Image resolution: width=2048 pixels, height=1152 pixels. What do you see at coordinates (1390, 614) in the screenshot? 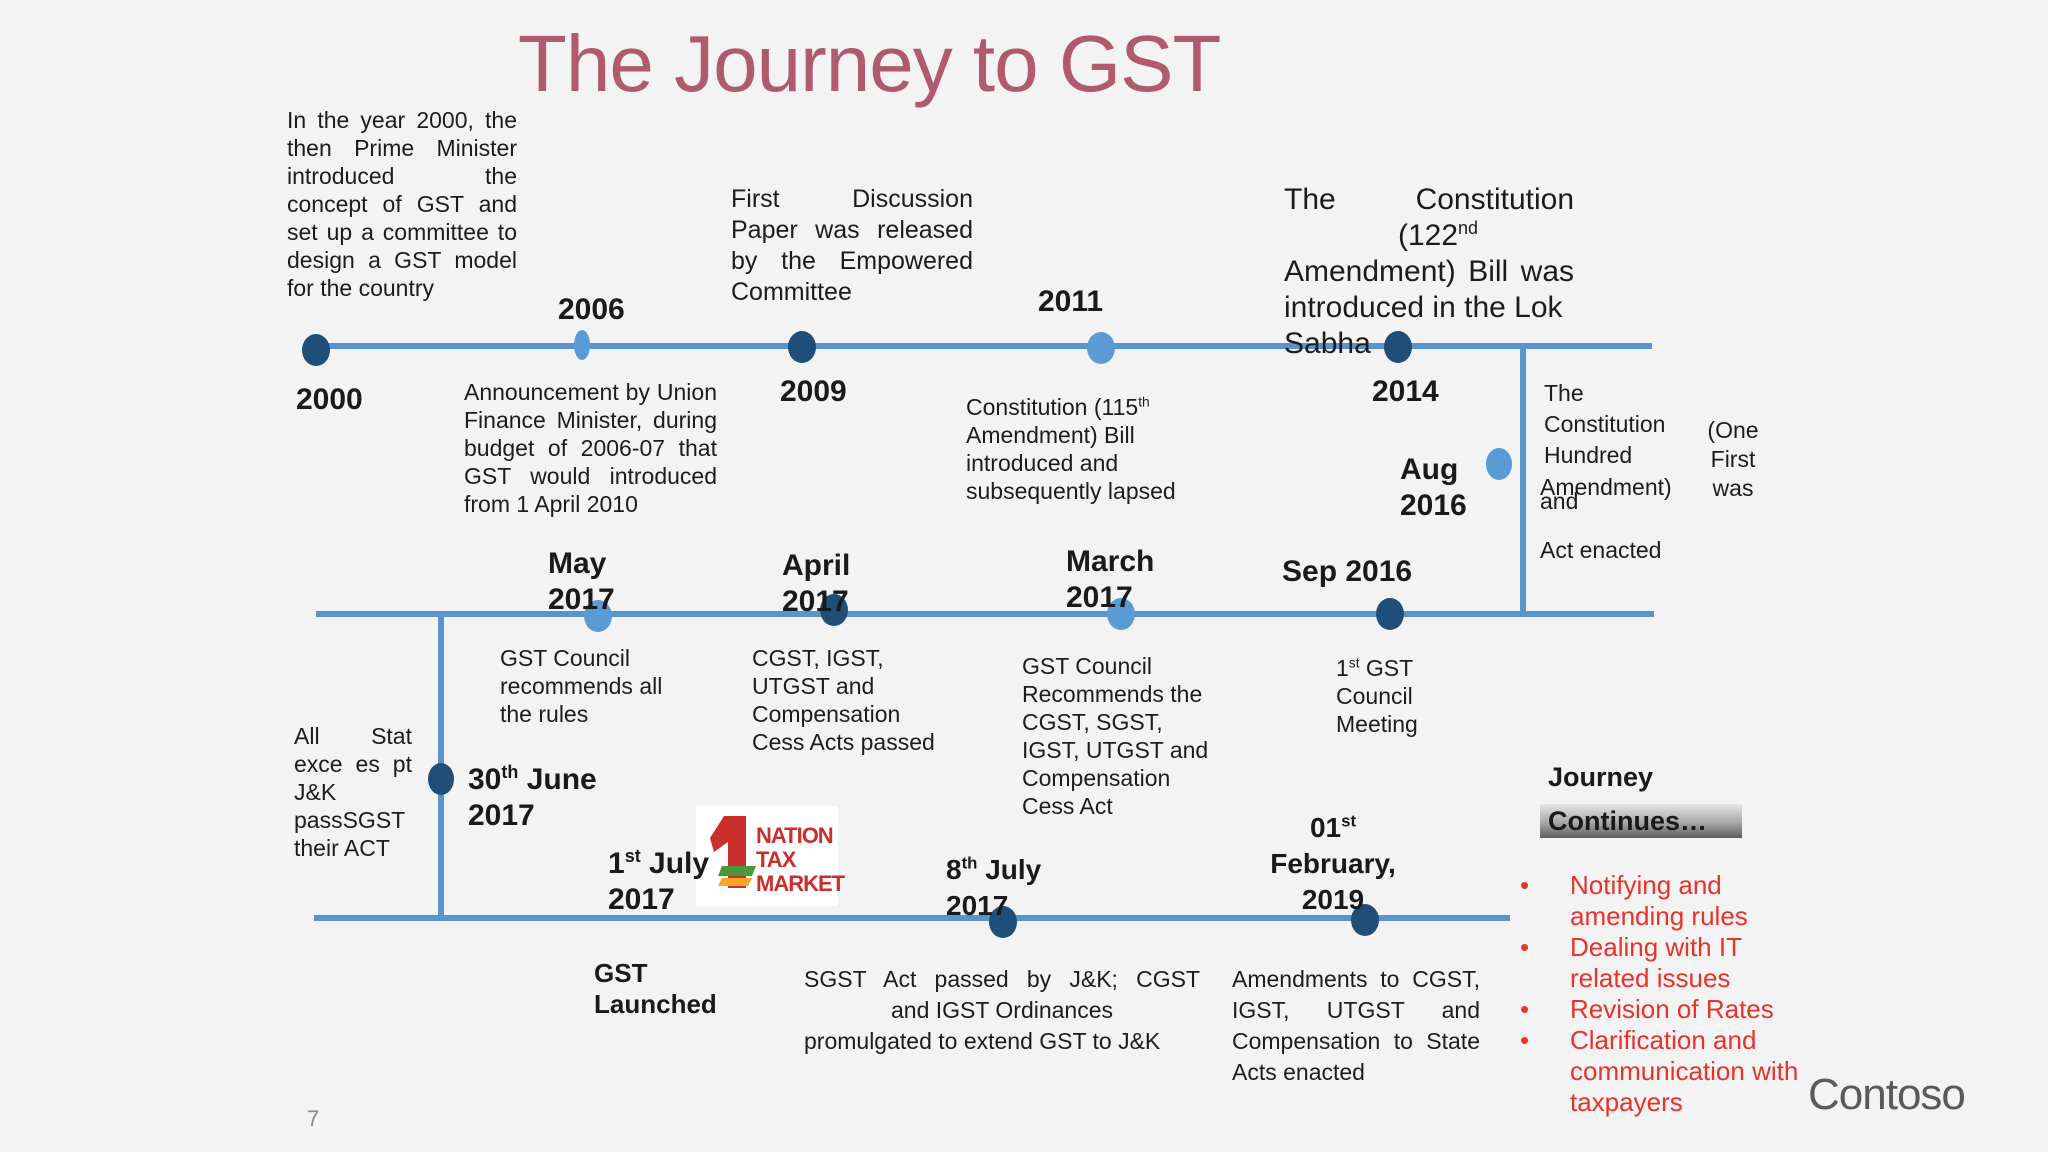
I see `milestone-dot-sep2016` at bounding box center [1390, 614].